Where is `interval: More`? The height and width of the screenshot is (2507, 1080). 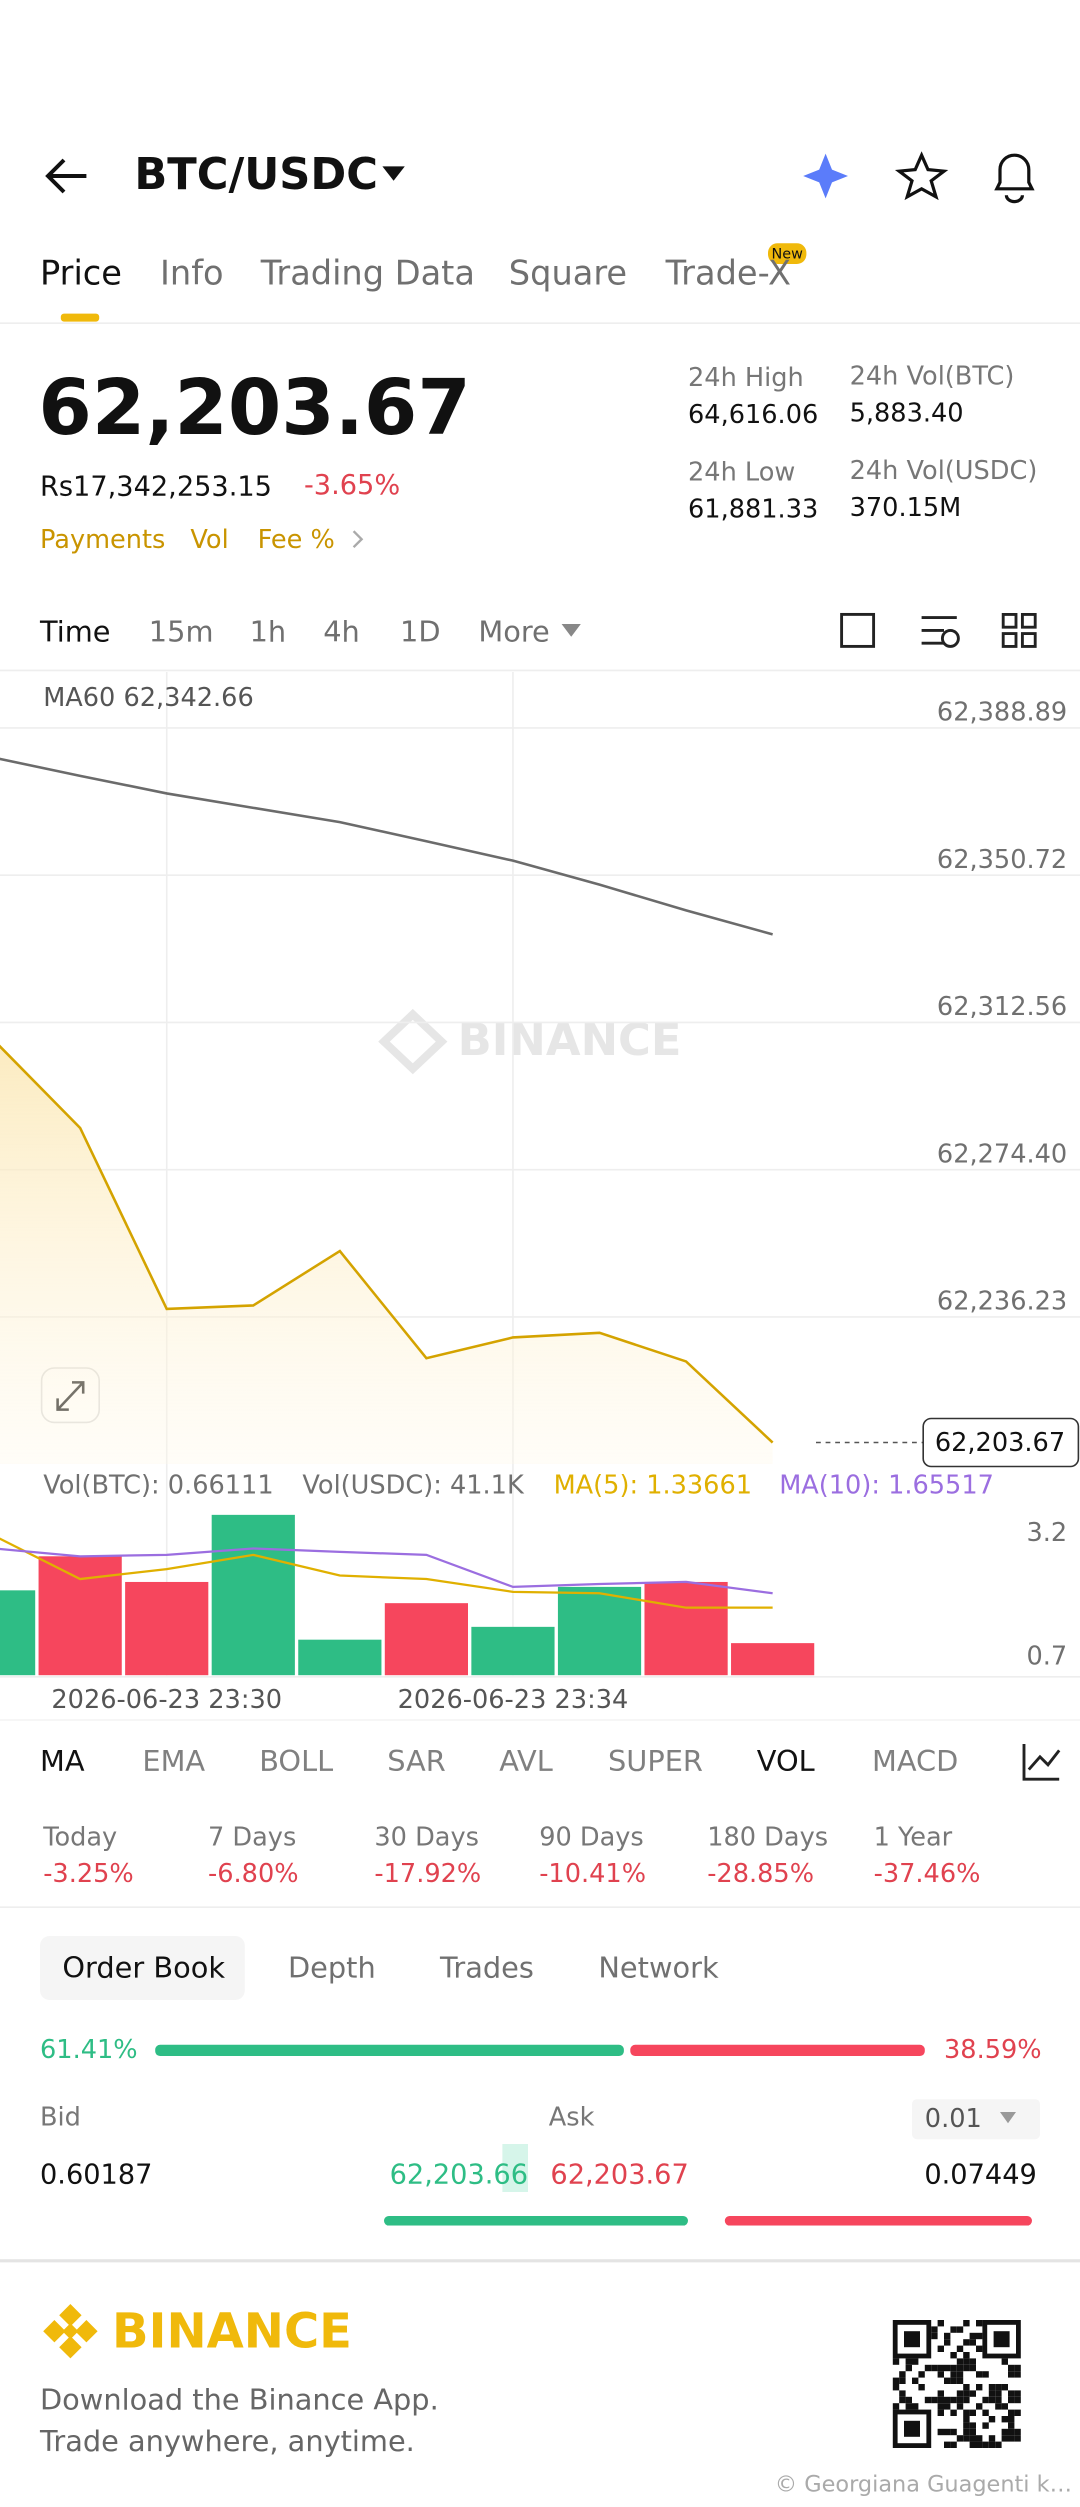 interval: More is located at coordinates (513, 632).